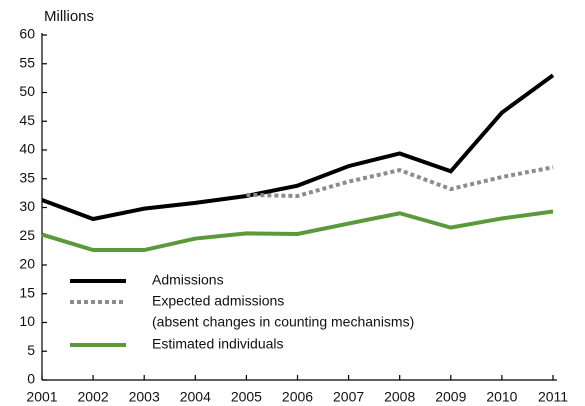  I want to click on x-tick-label: 2003, so click(144, 397).